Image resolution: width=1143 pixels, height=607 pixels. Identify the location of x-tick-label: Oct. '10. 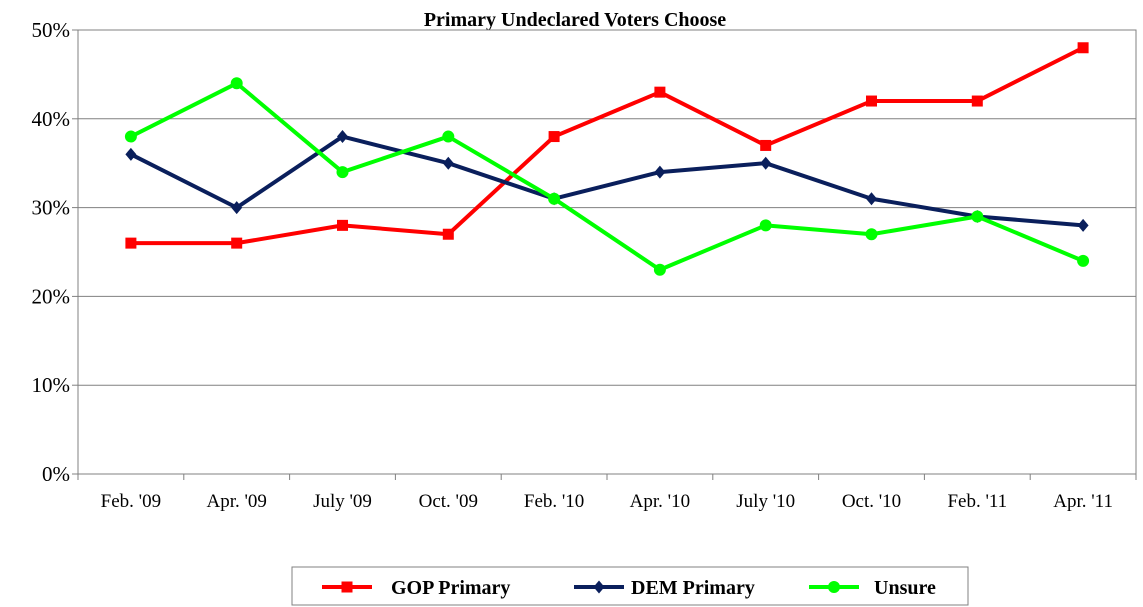
(871, 501).